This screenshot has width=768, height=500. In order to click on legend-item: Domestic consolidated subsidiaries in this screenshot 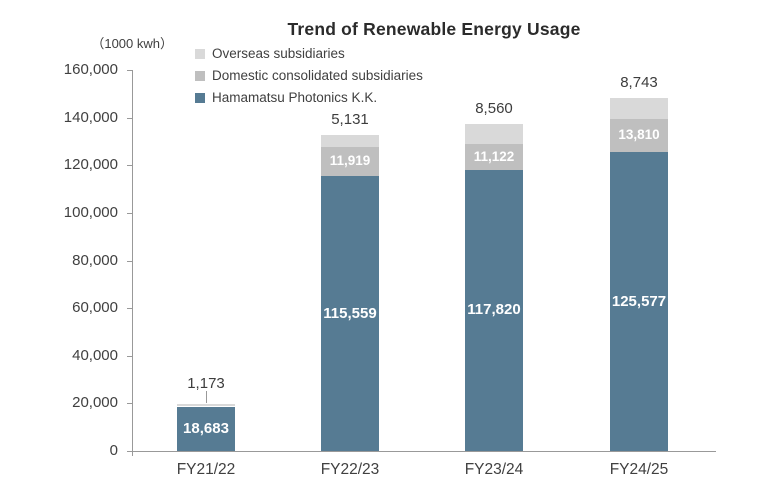, I will do `click(309, 75)`.